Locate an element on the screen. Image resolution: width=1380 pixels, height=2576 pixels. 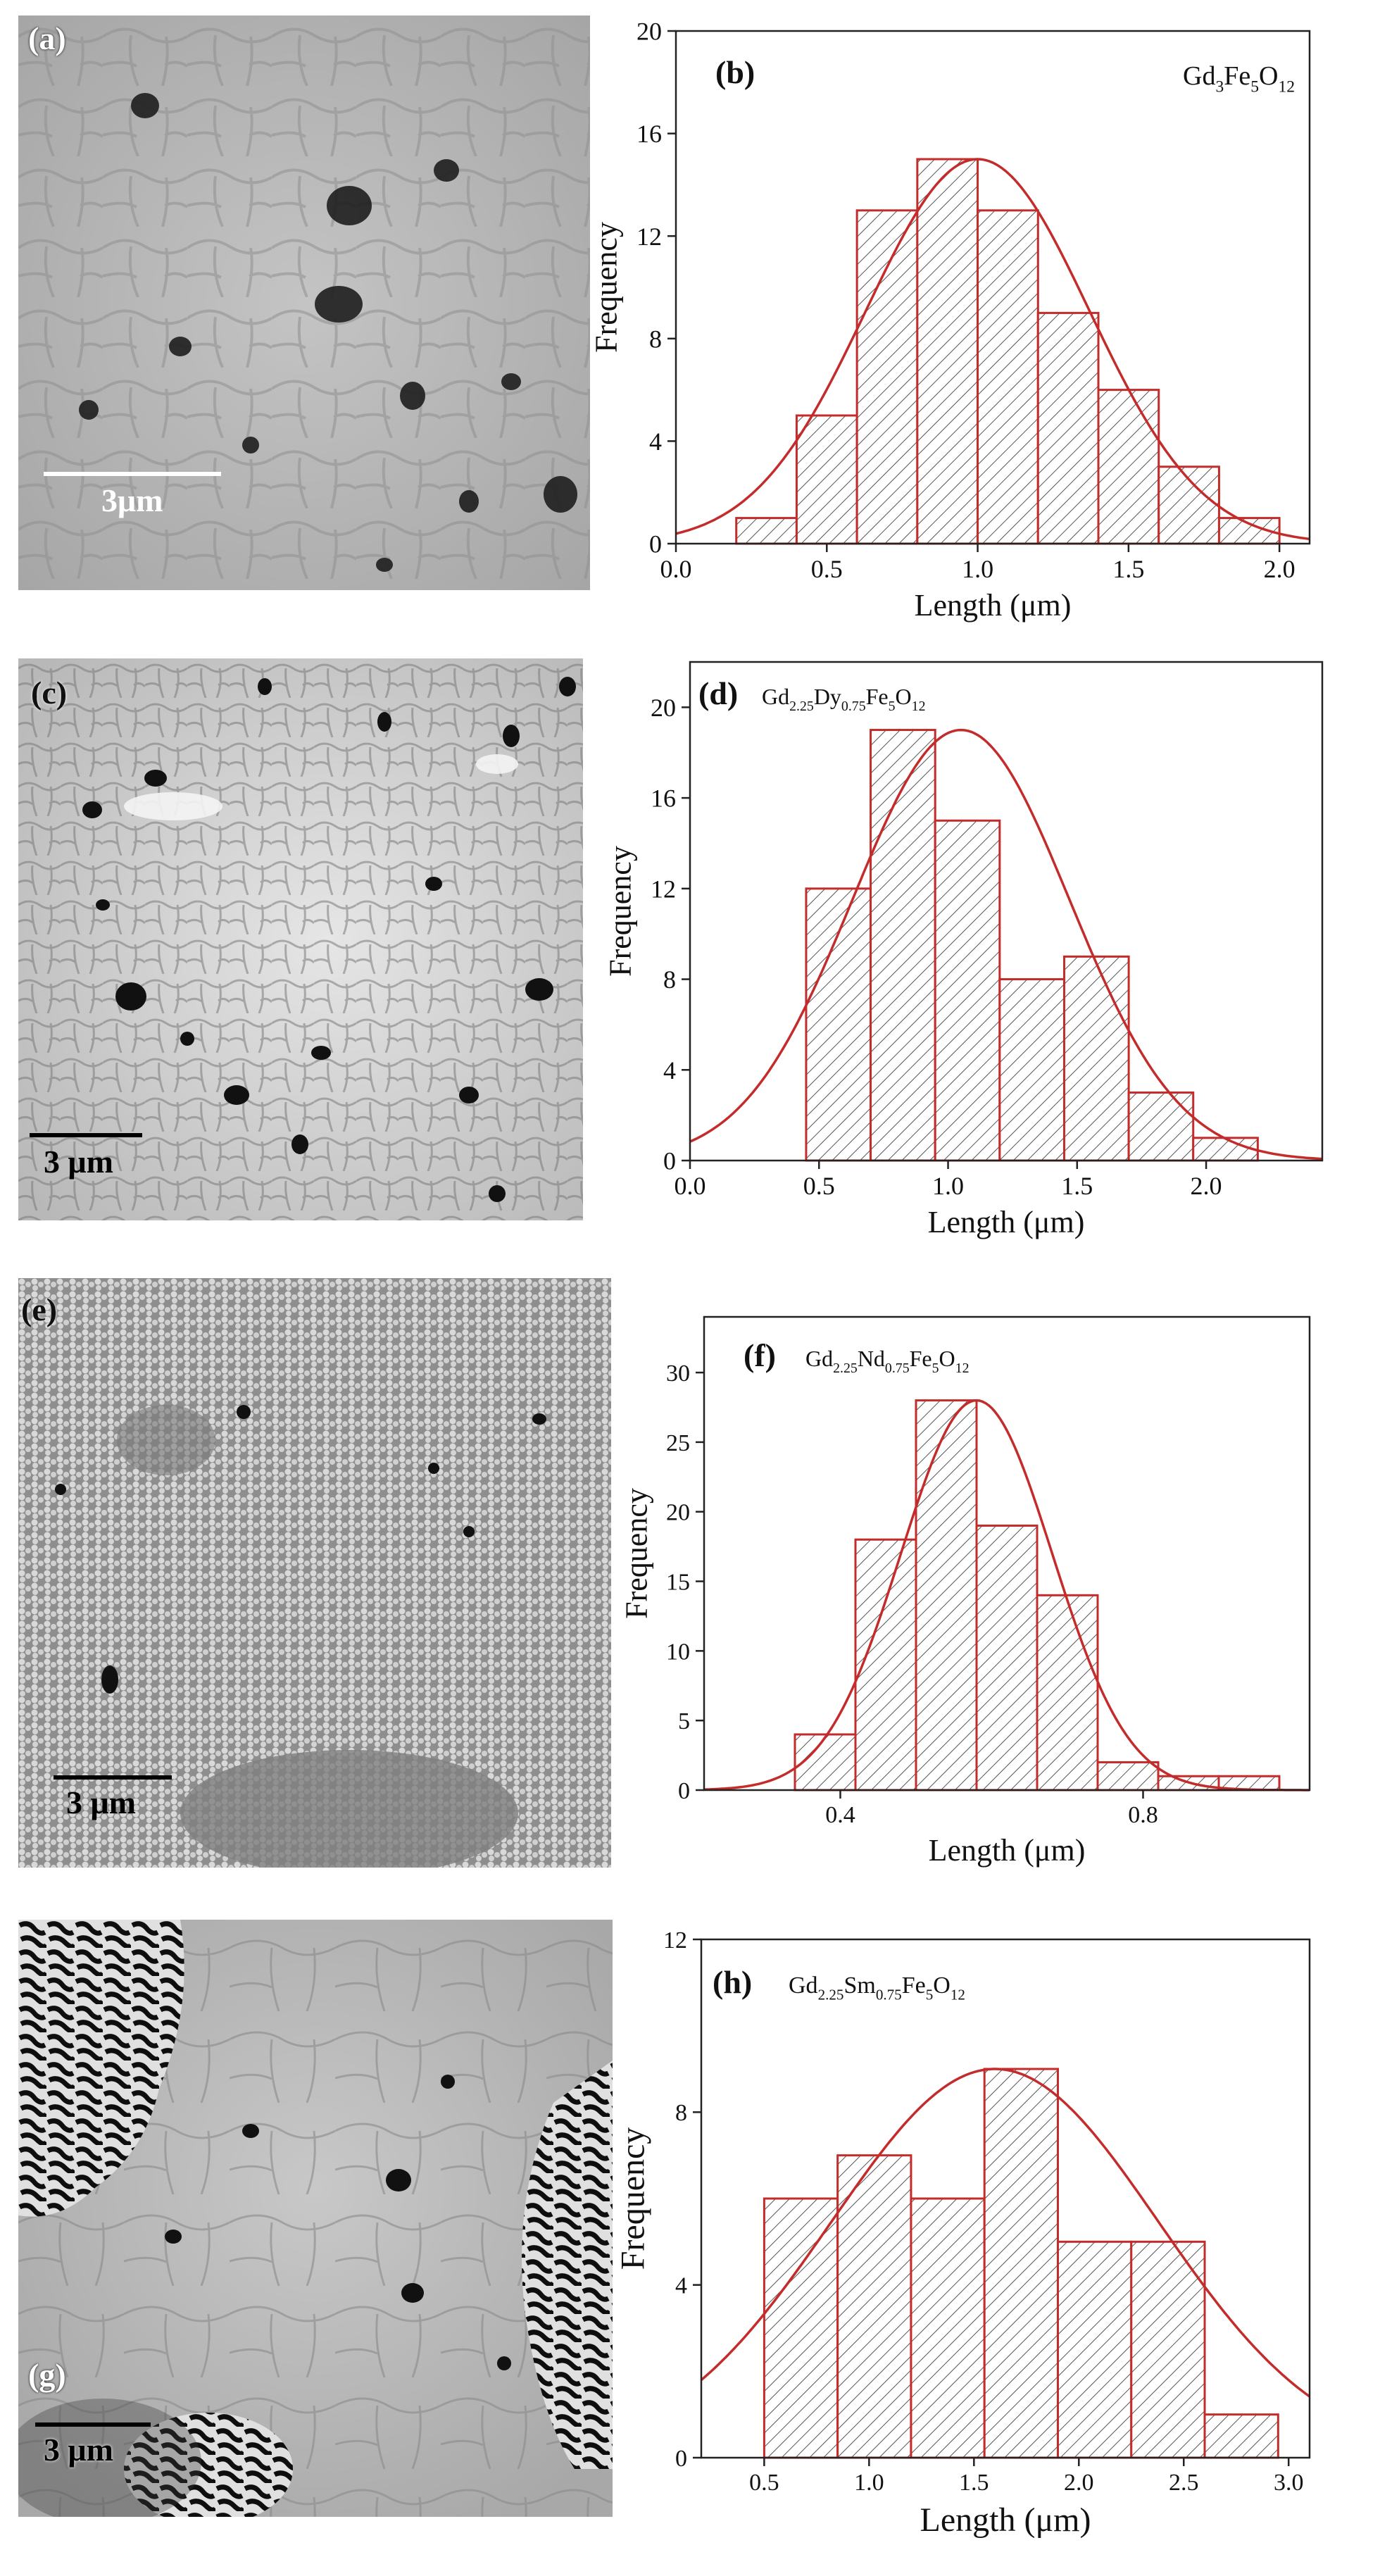
panel-label-g: (g) is located at coordinates (47, 2375).